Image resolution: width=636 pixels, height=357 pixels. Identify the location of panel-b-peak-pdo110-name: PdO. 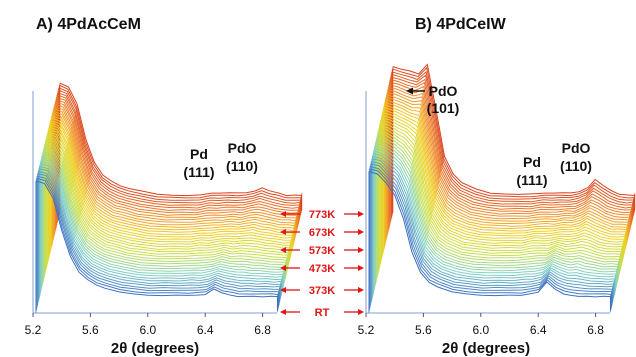
(576, 148).